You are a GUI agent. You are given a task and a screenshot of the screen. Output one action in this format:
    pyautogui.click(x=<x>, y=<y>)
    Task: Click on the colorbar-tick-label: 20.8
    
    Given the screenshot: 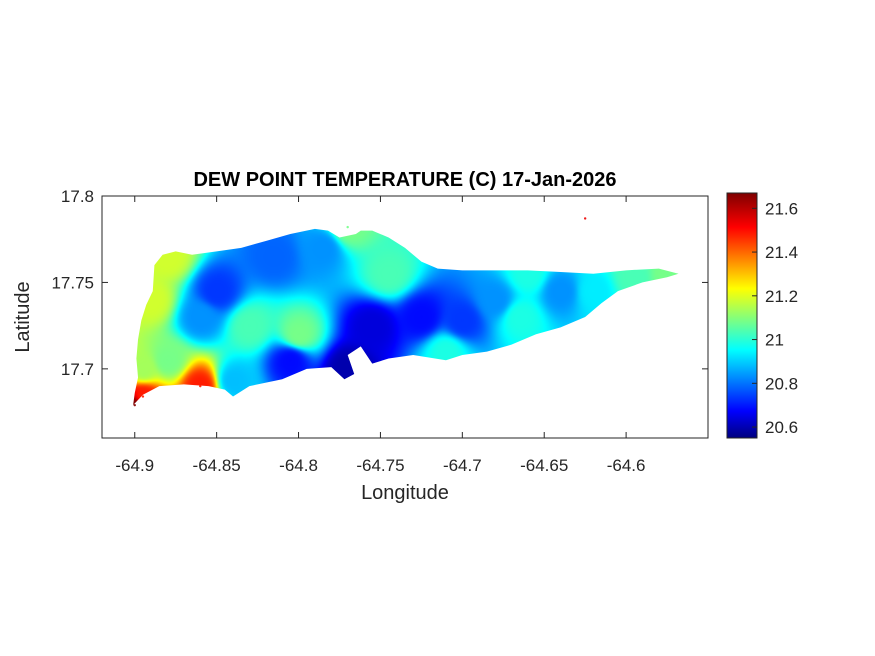 What is the action you would take?
    pyautogui.click(x=781, y=383)
    